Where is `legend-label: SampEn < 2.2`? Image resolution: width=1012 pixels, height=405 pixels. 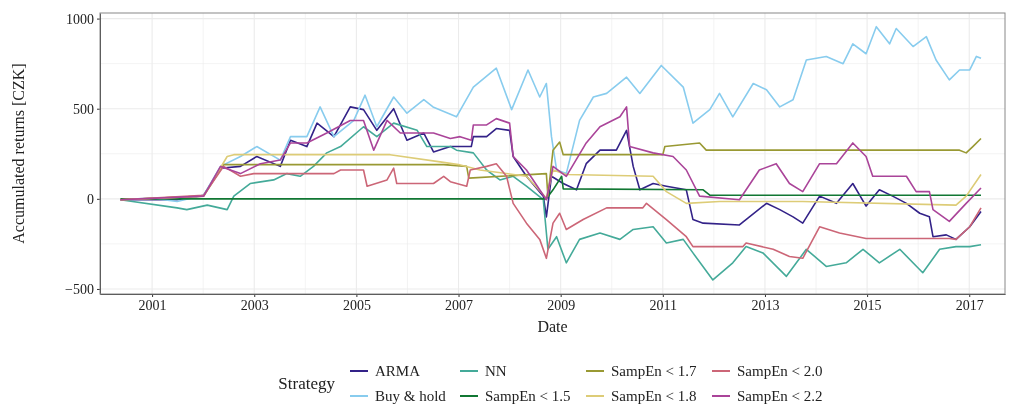
legend-label: SampEn < 2.2 is located at coordinates (780, 396).